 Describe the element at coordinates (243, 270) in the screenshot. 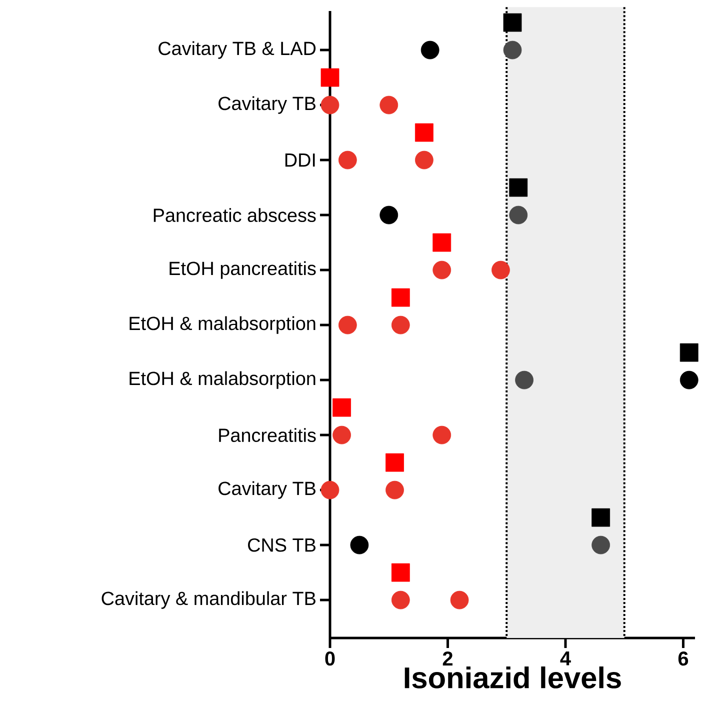

I see `y-tick-label: EtOH pancreatitis` at that location.